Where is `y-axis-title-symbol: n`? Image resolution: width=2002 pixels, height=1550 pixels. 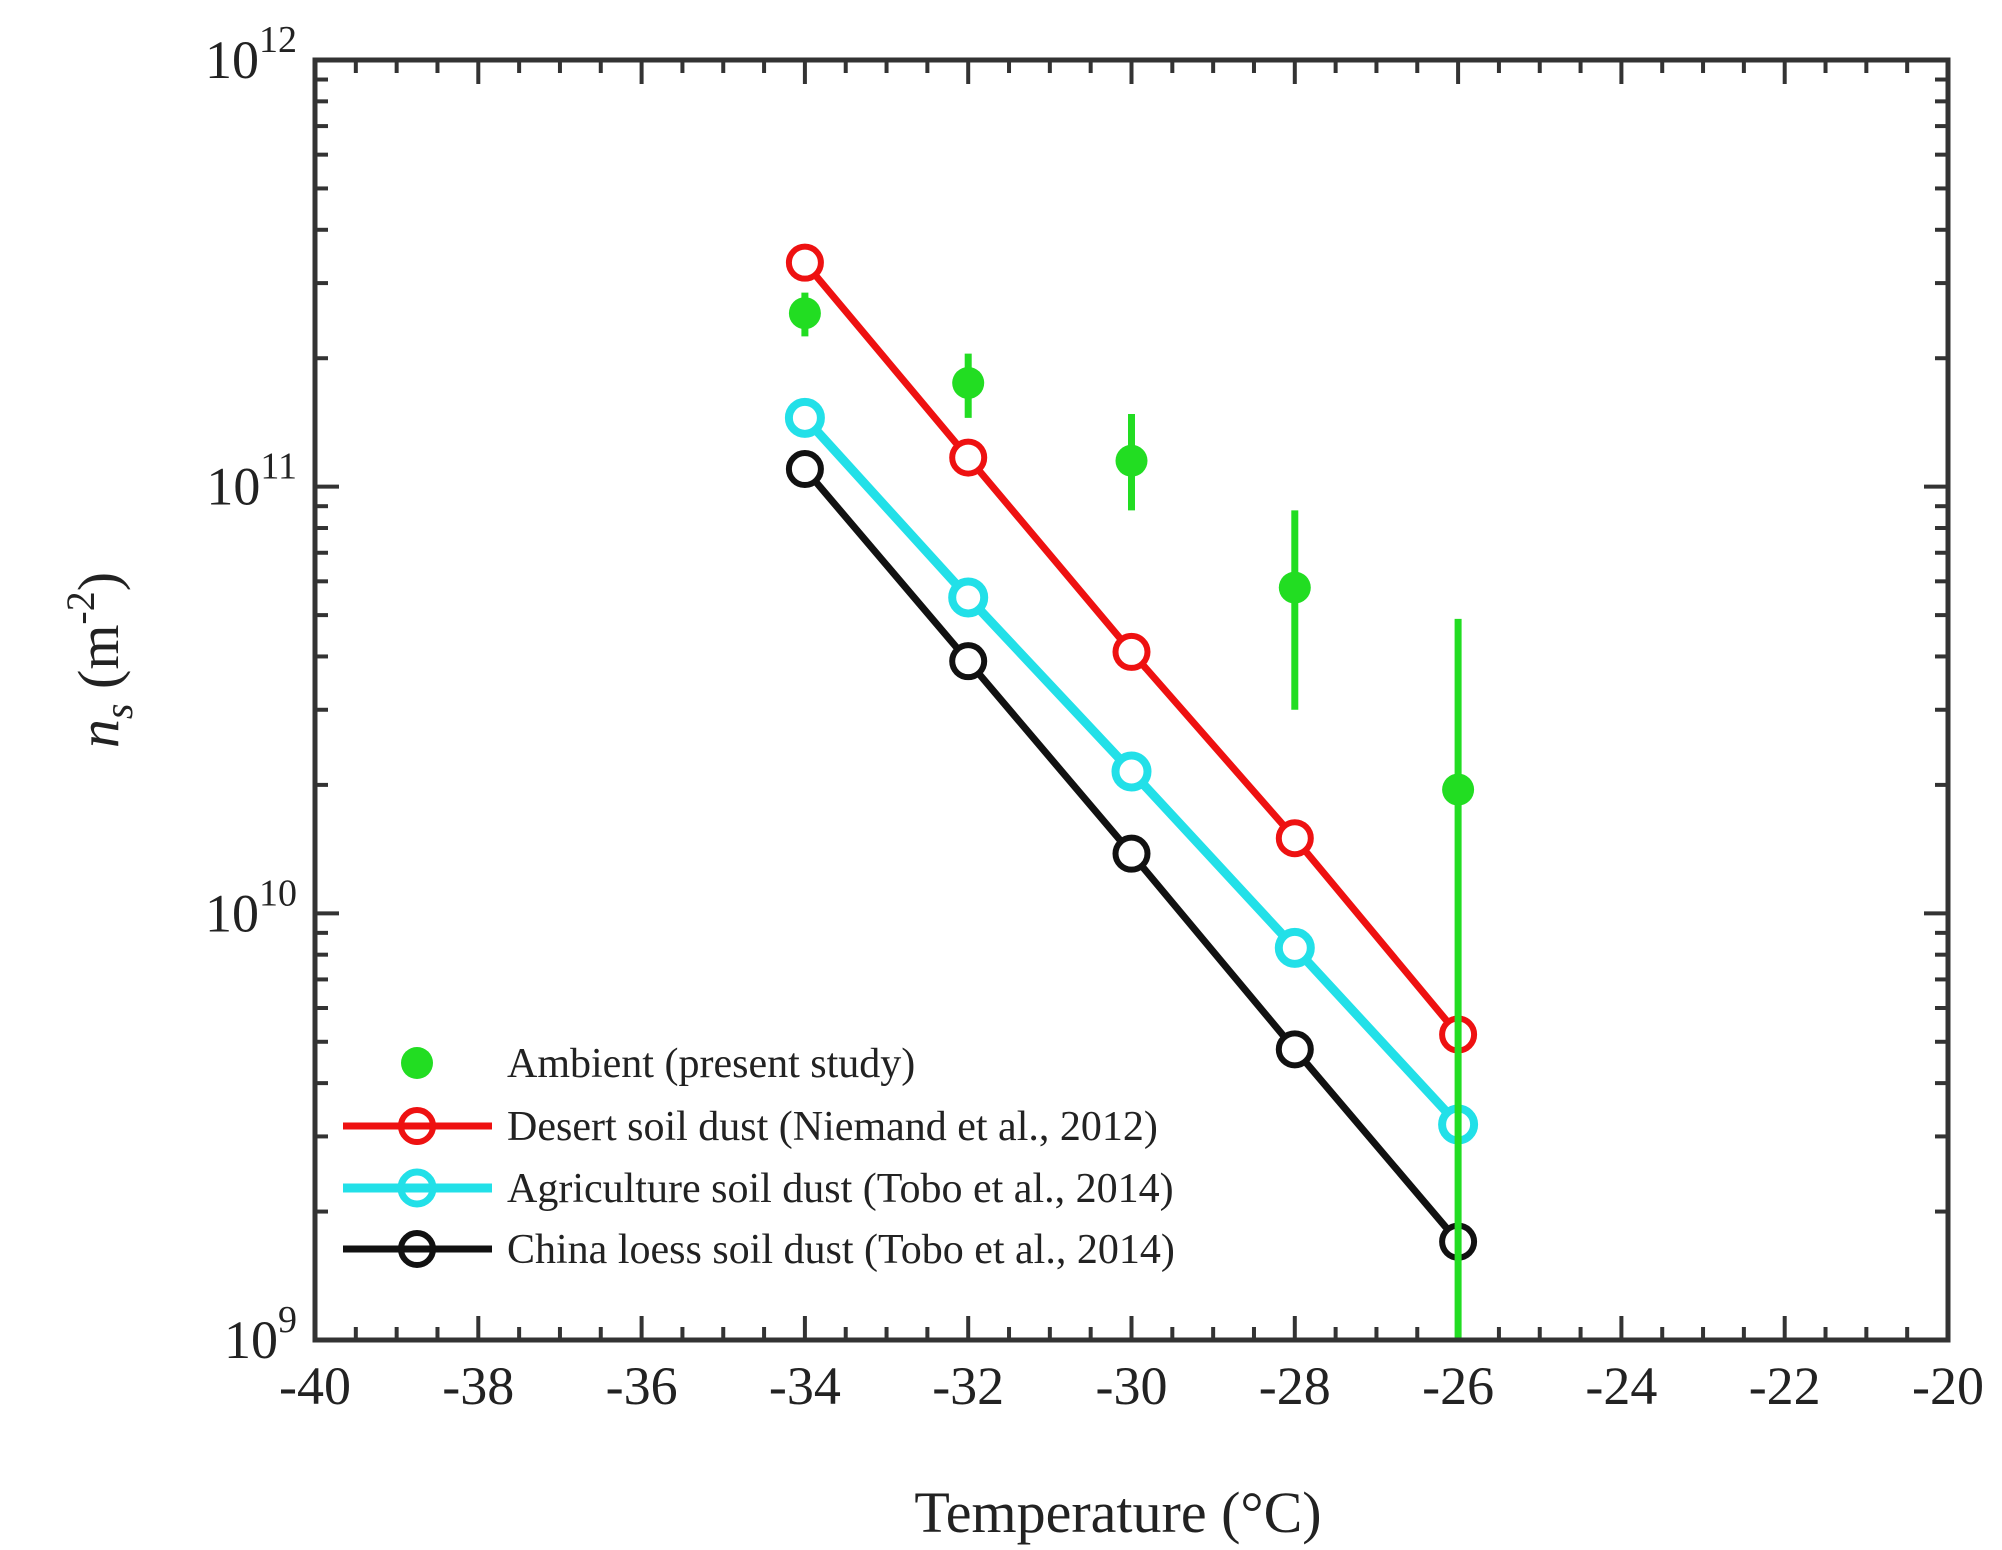 y-axis-title-symbol: n is located at coordinates (98, 733).